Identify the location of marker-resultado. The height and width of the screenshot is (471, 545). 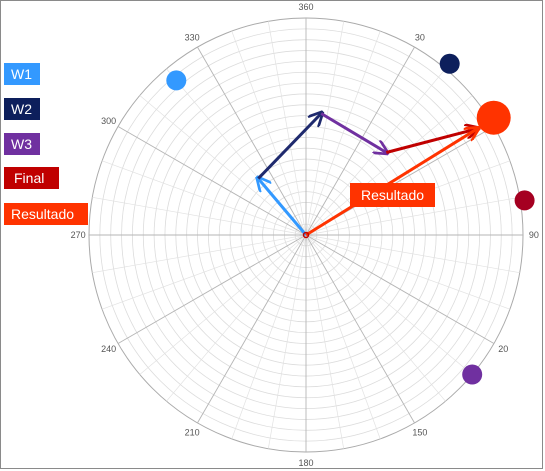
(493, 117).